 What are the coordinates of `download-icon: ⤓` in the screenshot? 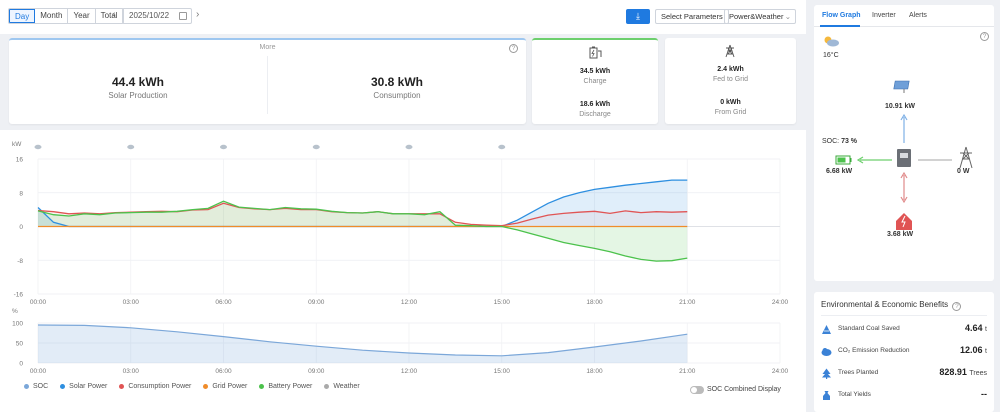 It's located at (638, 16).